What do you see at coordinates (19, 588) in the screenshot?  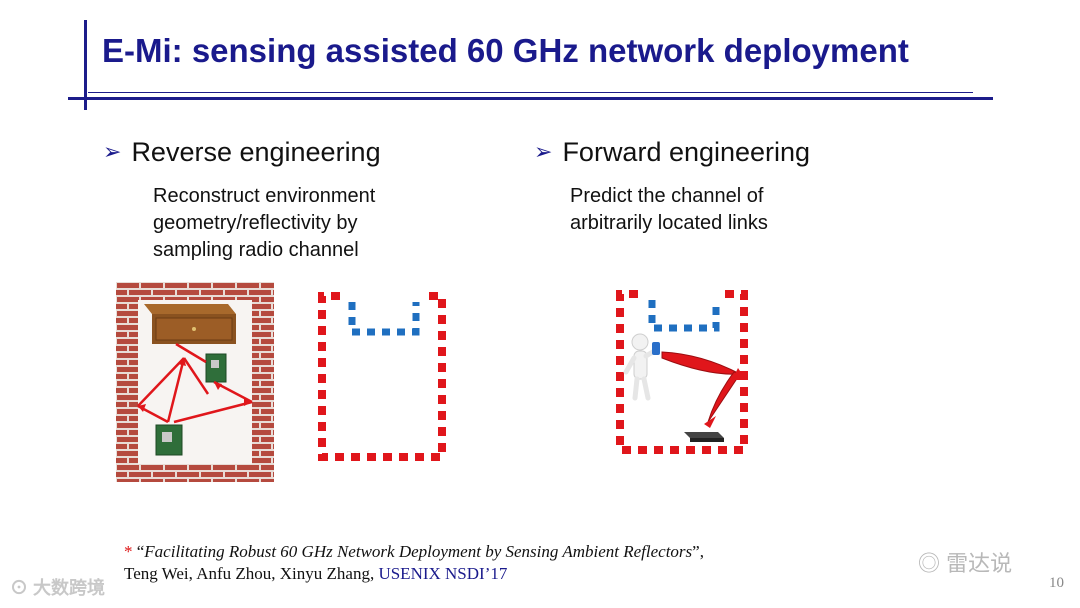 I see `watermark-logo-icon: ⊙` at bounding box center [19, 588].